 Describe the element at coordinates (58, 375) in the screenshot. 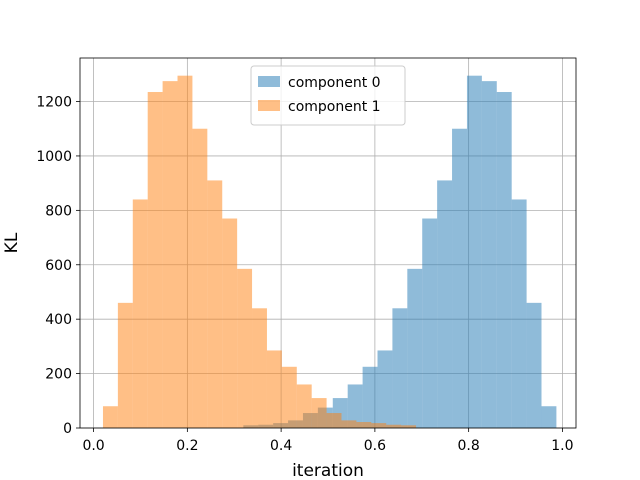

I see `y-tick-label: 200` at that location.